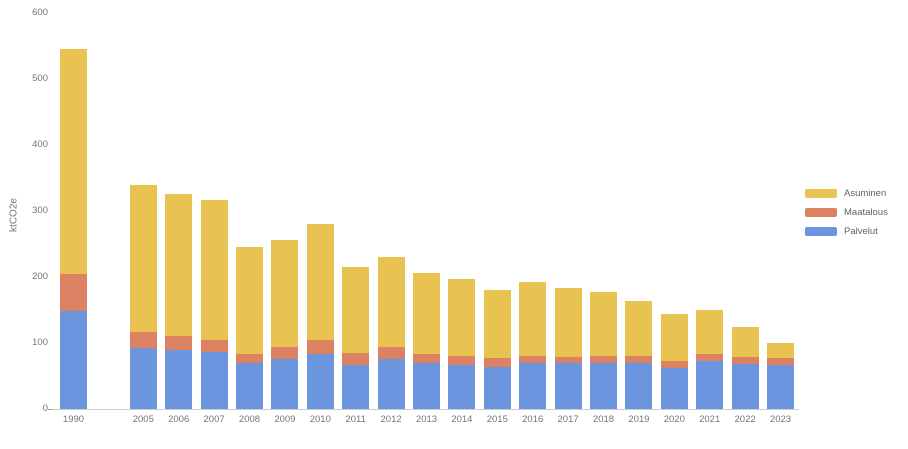  What do you see at coordinates (73, 162) in the screenshot?
I see `bar-segment-asuminen-1990` at bounding box center [73, 162].